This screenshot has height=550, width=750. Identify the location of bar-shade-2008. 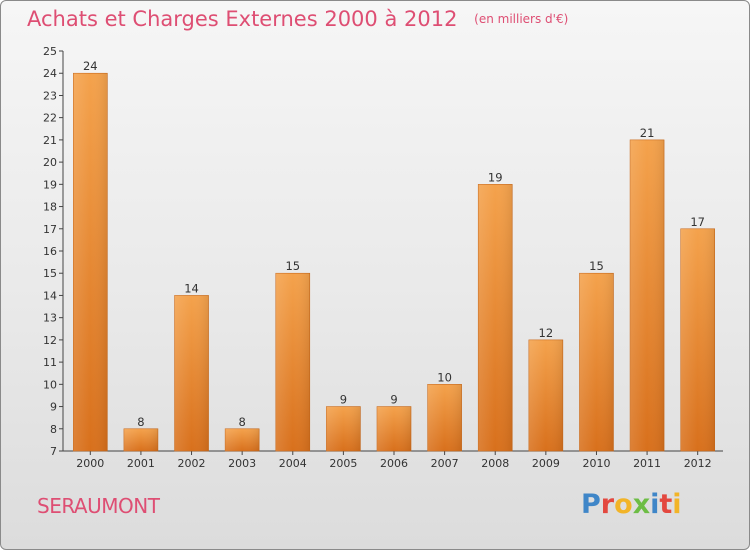
(495, 318).